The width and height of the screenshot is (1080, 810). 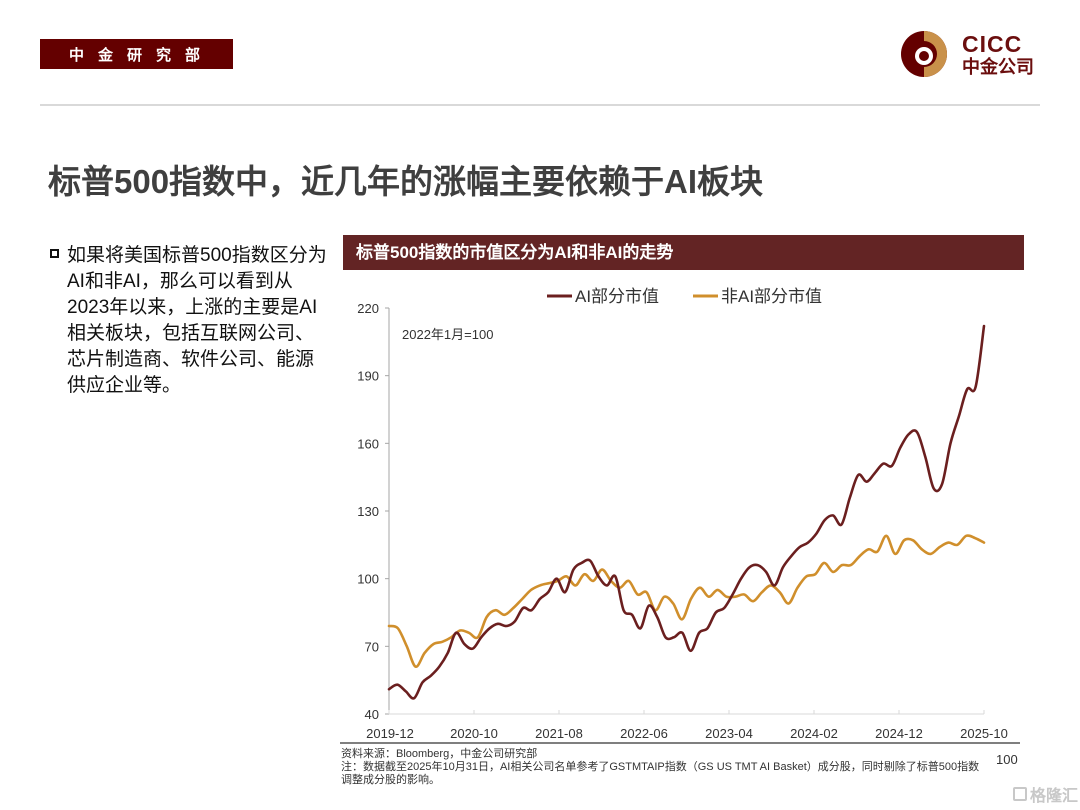 What do you see at coordinates (372, 714) in the screenshot?
I see `y-tick-label: 40` at bounding box center [372, 714].